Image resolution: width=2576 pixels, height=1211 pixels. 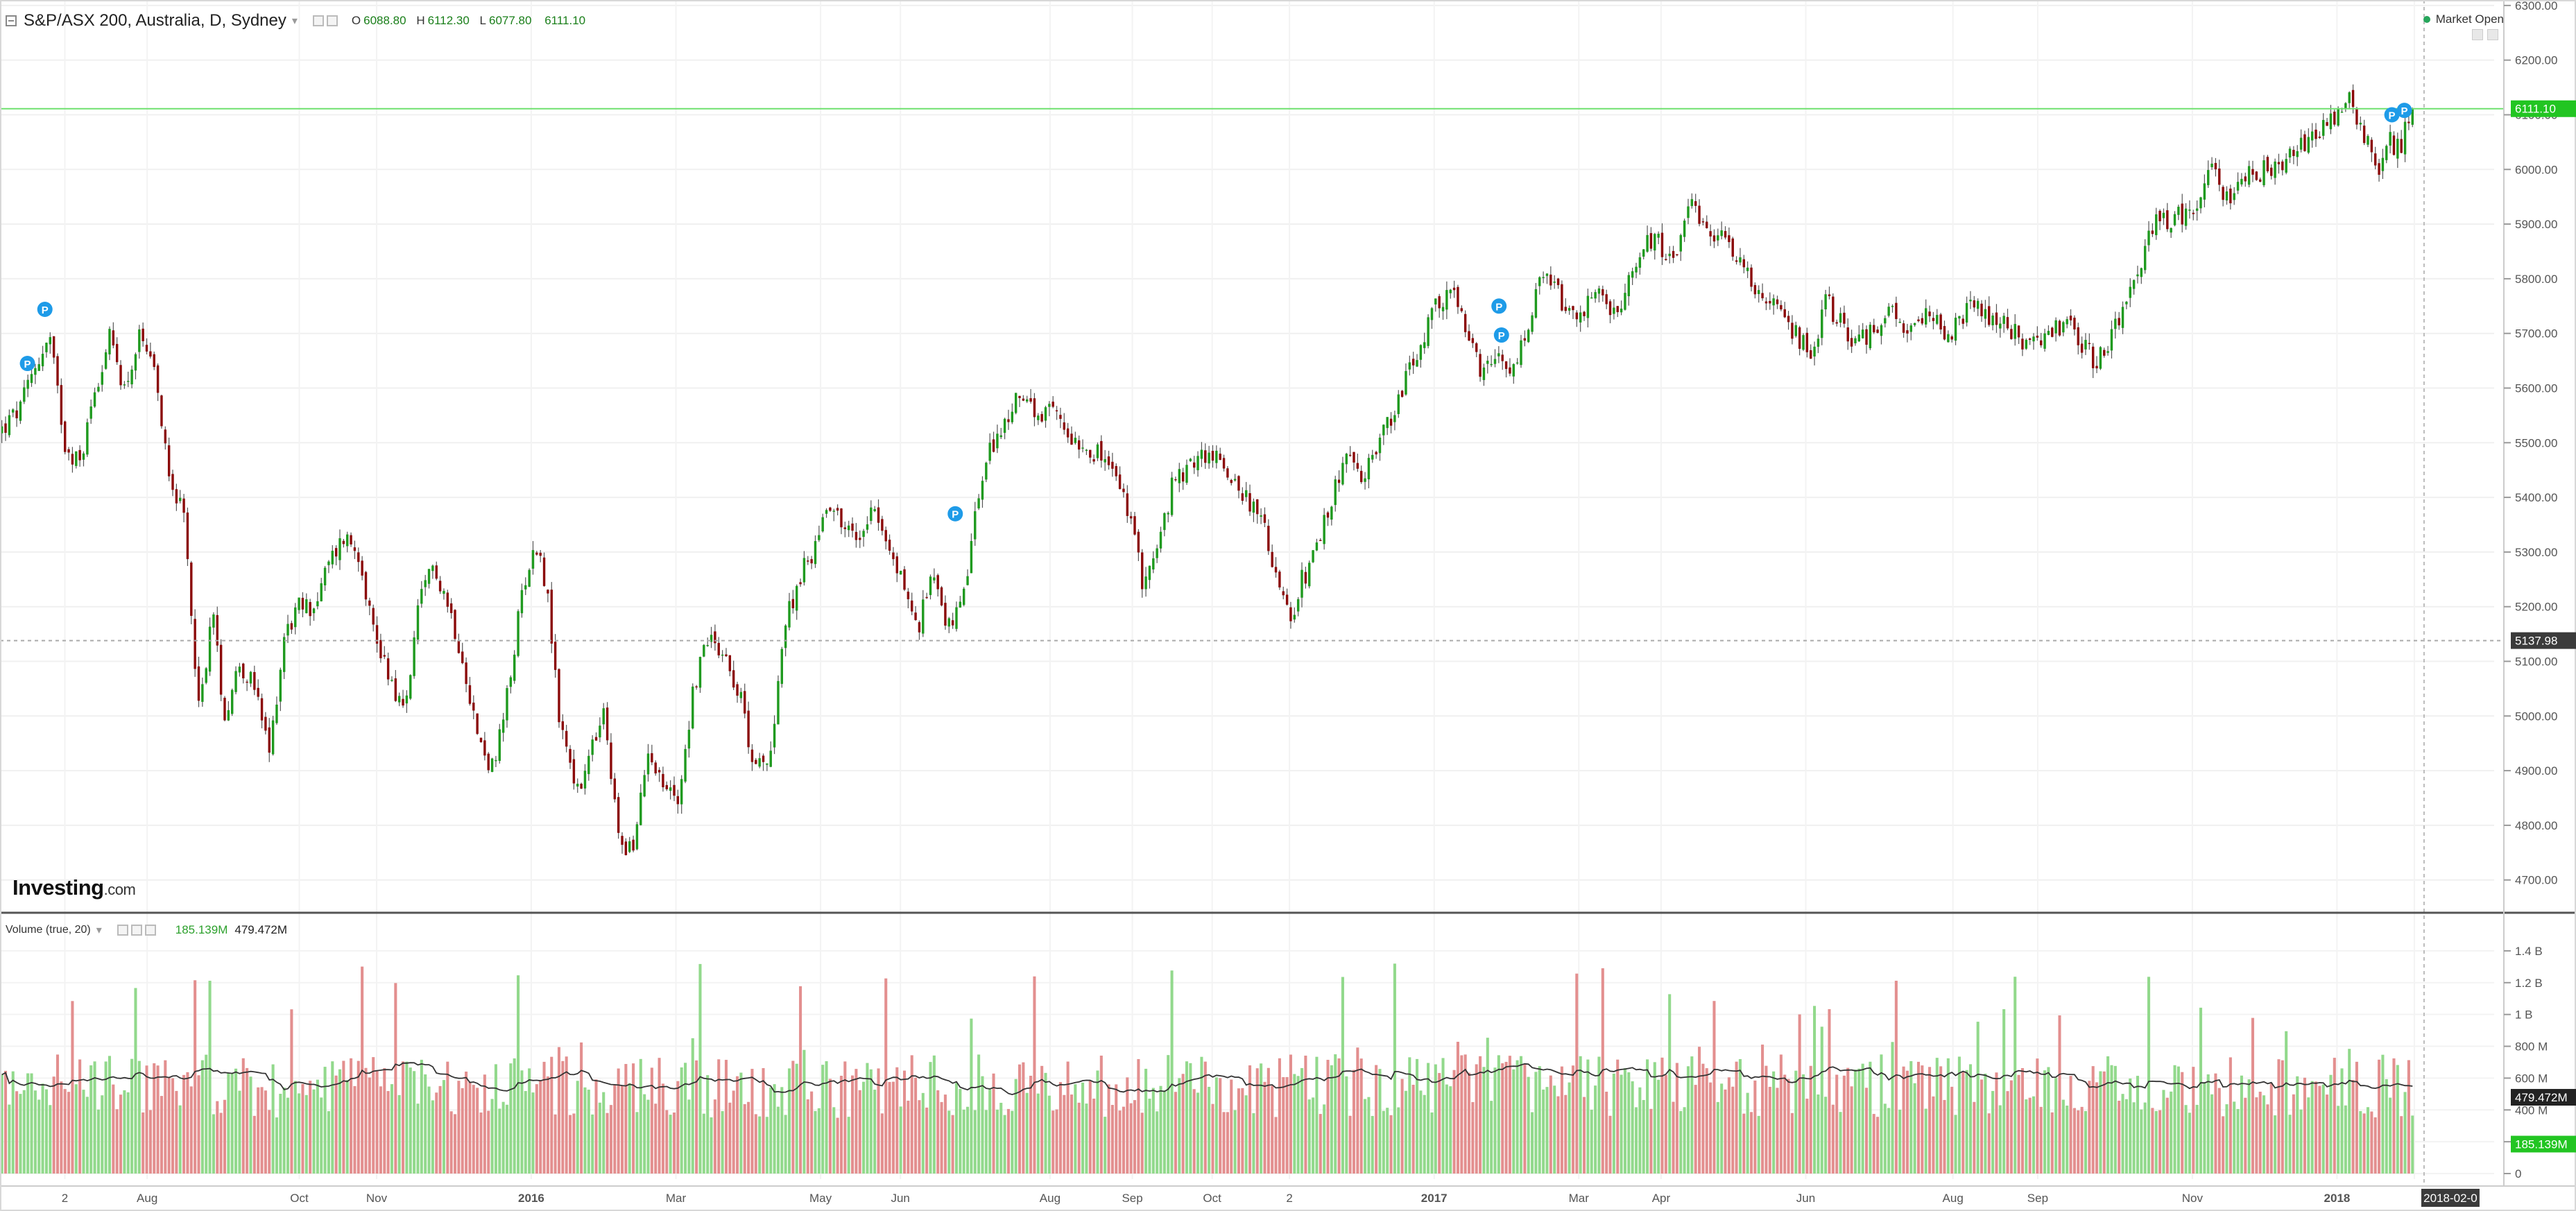 What do you see at coordinates (2492, 34) in the screenshot?
I see `scale-log-button` at bounding box center [2492, 34].